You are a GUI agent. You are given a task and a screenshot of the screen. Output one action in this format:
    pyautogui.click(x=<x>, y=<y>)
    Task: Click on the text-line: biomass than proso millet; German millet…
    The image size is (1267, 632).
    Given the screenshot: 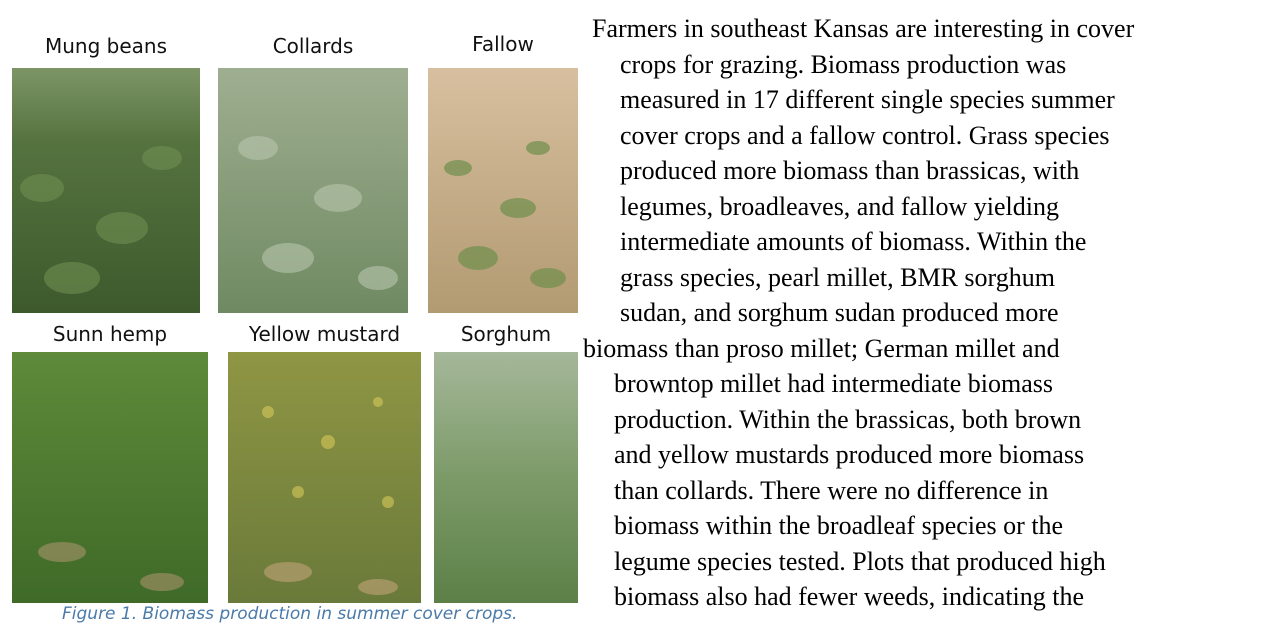 What is the action you would take?
    pyautogui.click(x=821, y=348)
    